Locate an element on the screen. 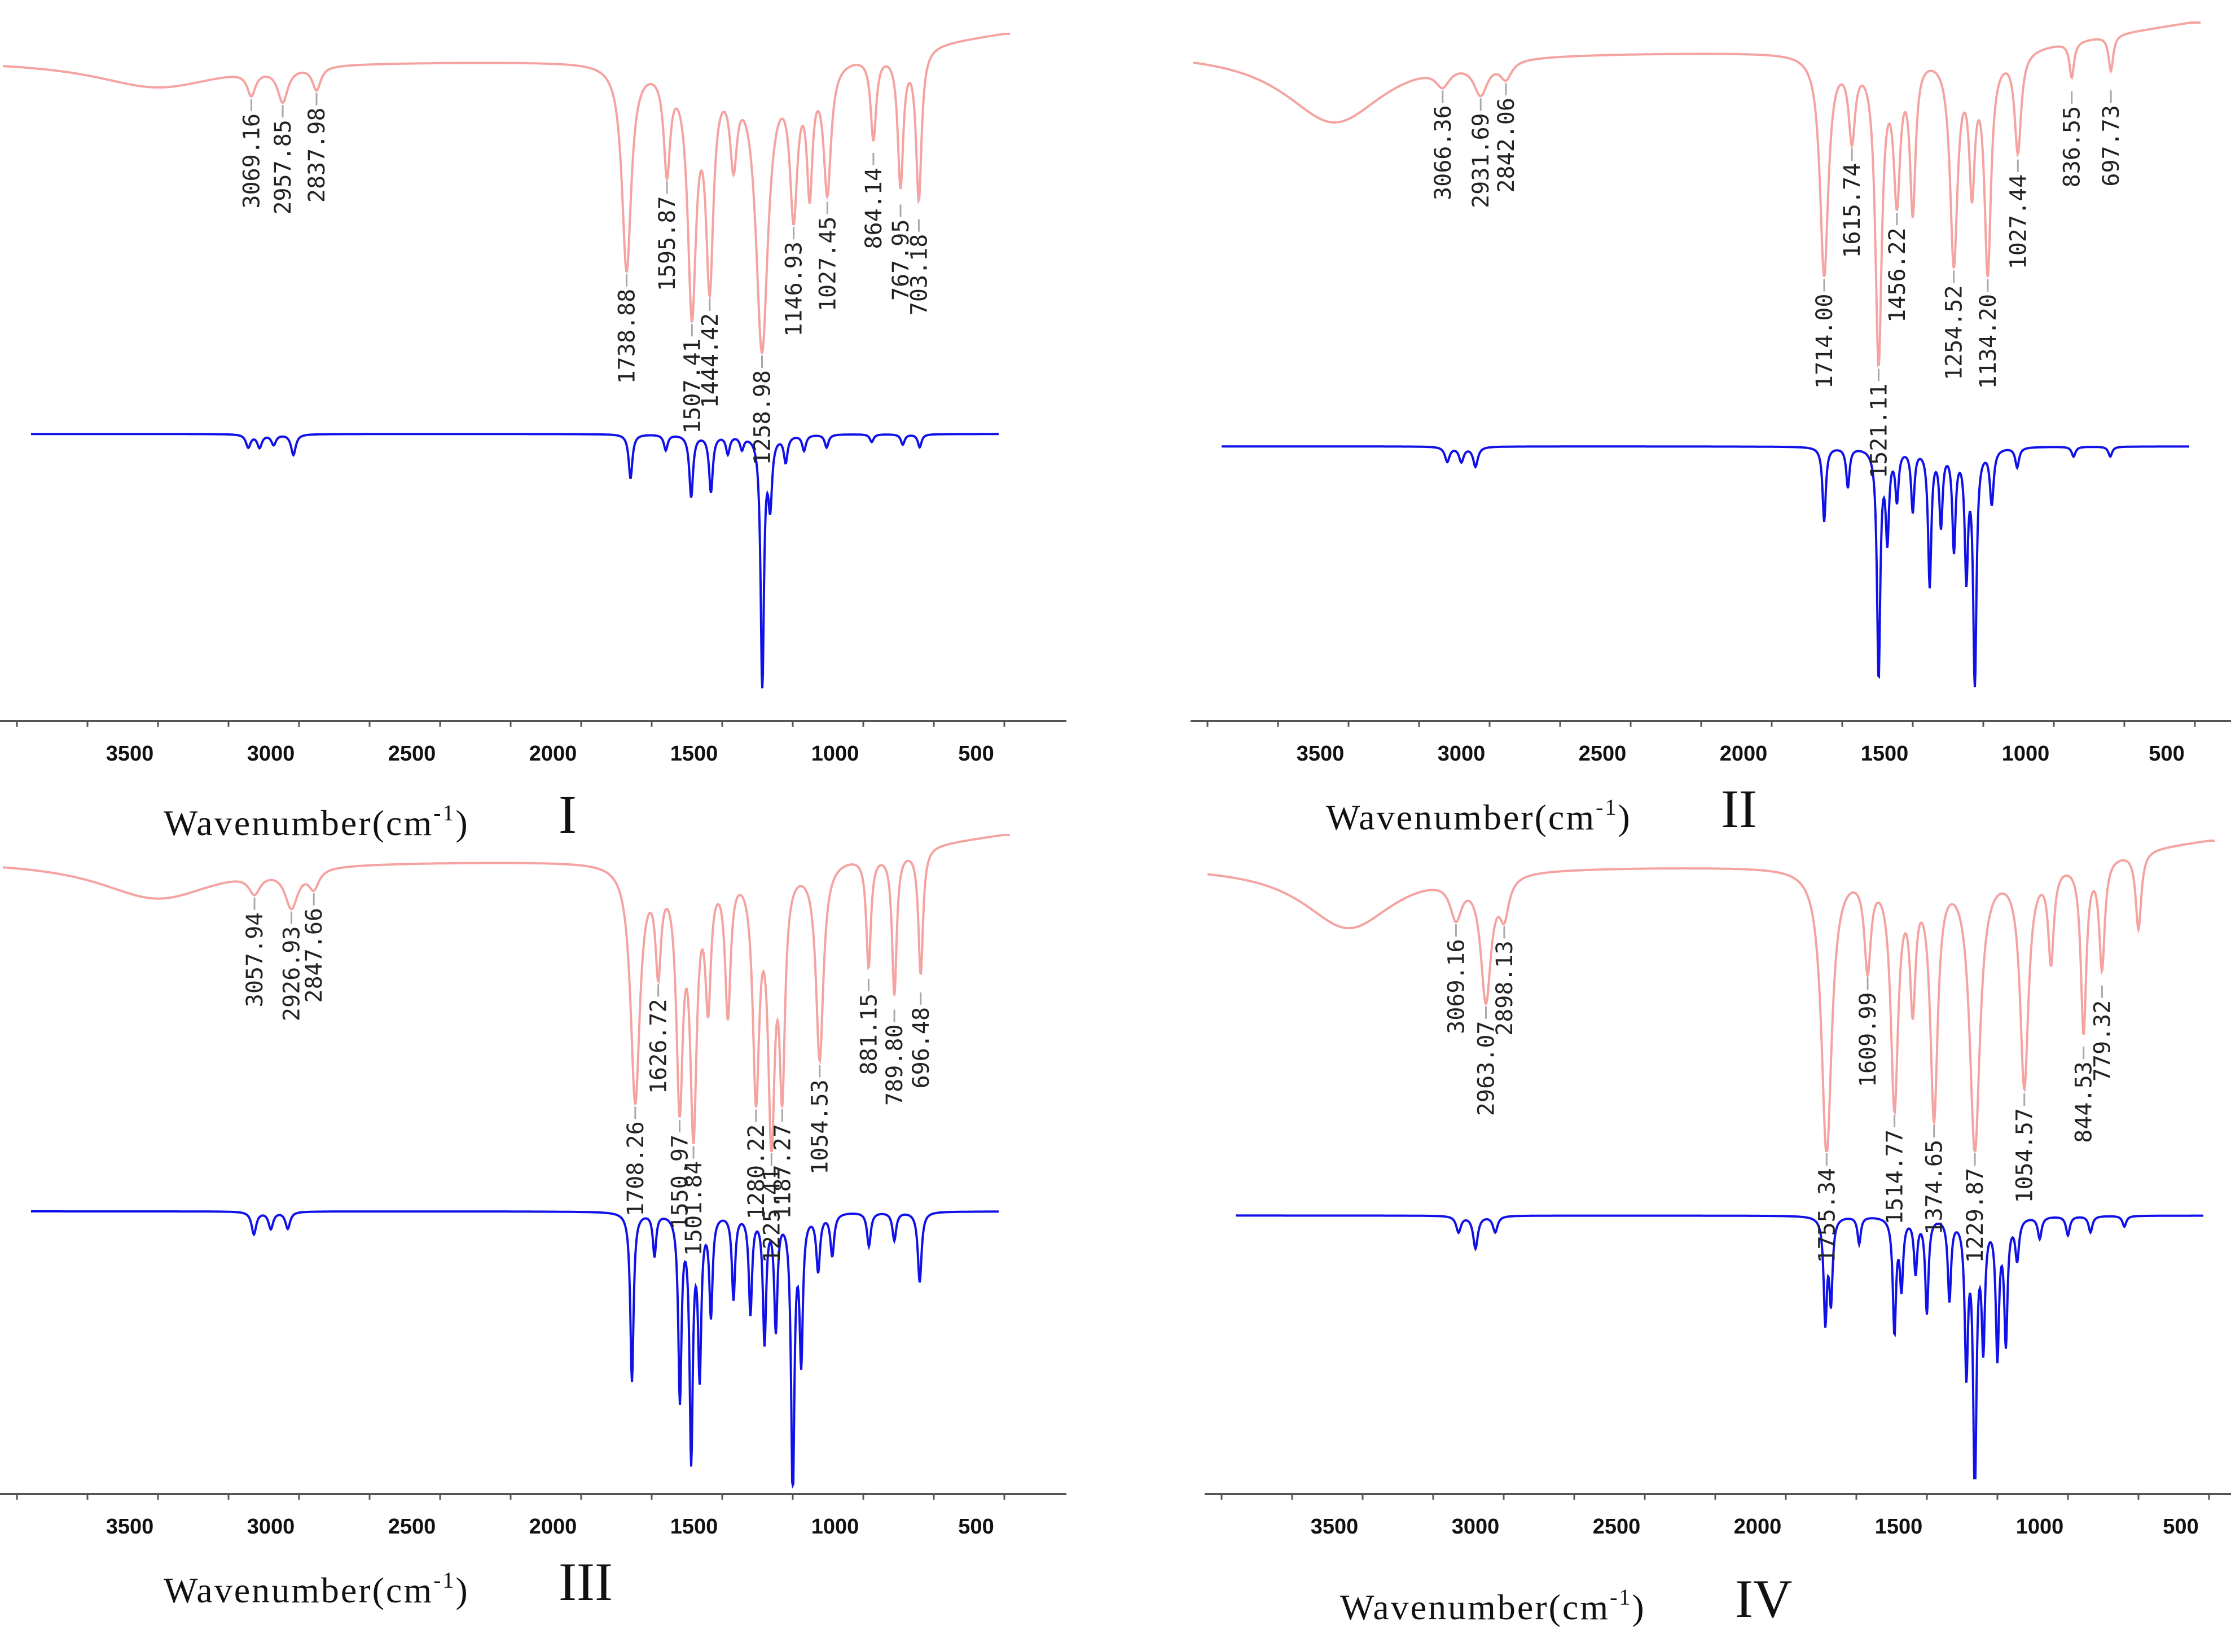  peak-label: 2957.85 is located at coordinates (283, 167).